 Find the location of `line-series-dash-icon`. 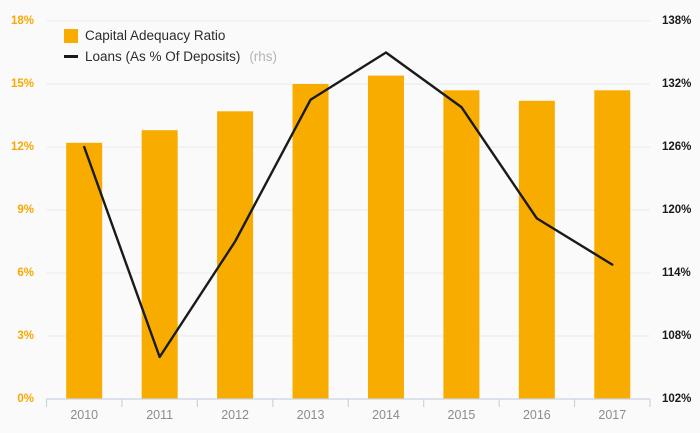

line-series-dash-icon is located at coordinates (71, 56).